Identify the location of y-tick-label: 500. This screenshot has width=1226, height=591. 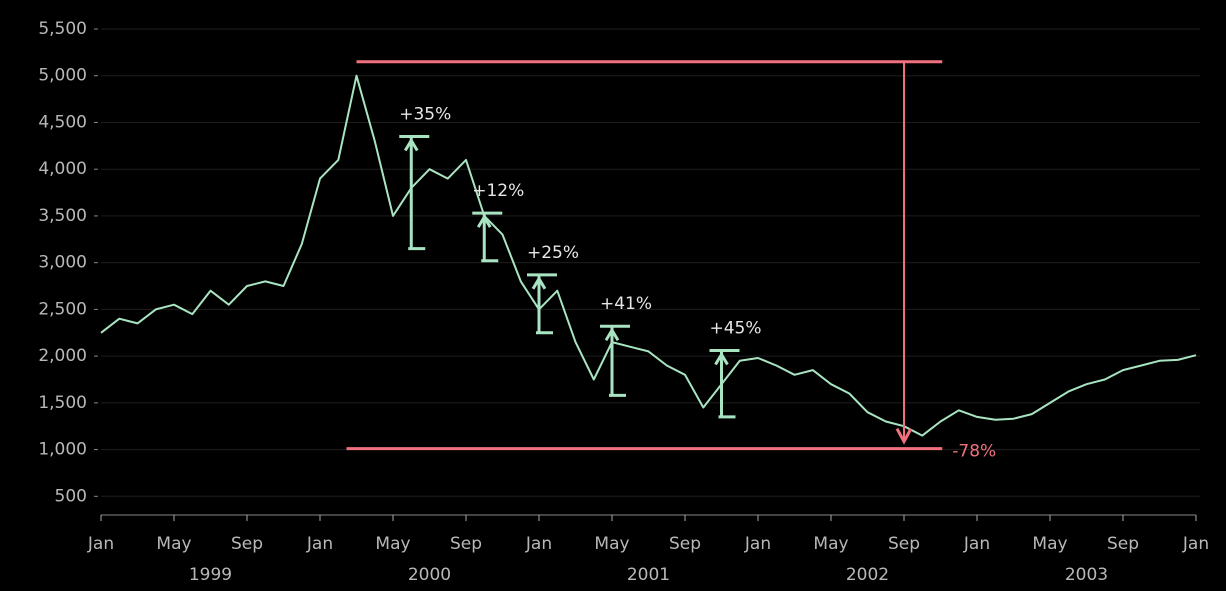
(71, 496).